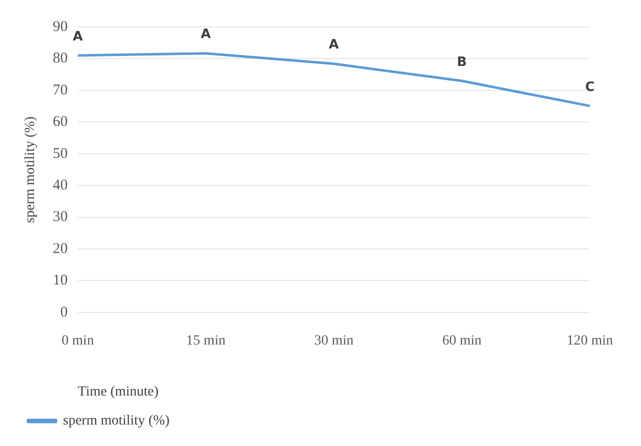 The image size is (641, 446). I want to click on annotation: B, so click(461, 62).